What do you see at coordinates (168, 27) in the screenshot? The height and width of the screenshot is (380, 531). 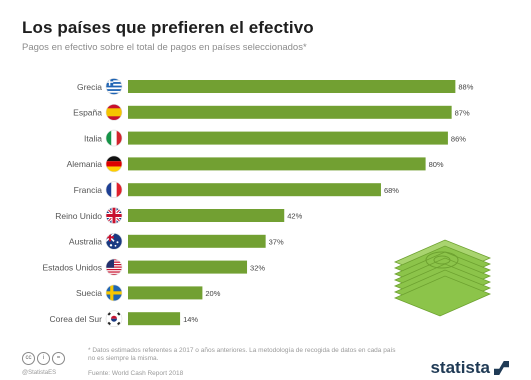 I see `chart-title: Los países que prefieren el efectivo` at bounding box center [168, 27].